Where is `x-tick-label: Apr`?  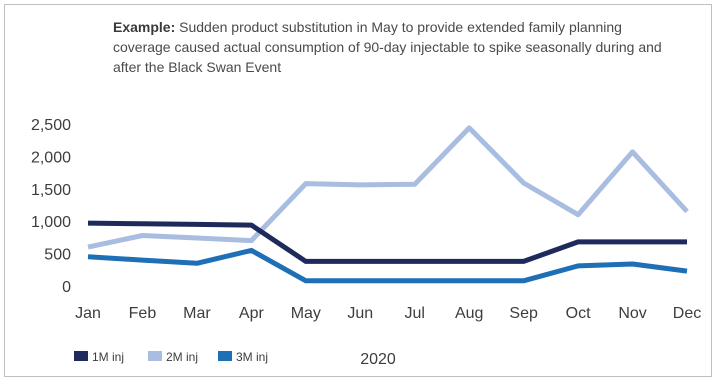 x-tick-label: Apr is located at coordinates (252, 313).